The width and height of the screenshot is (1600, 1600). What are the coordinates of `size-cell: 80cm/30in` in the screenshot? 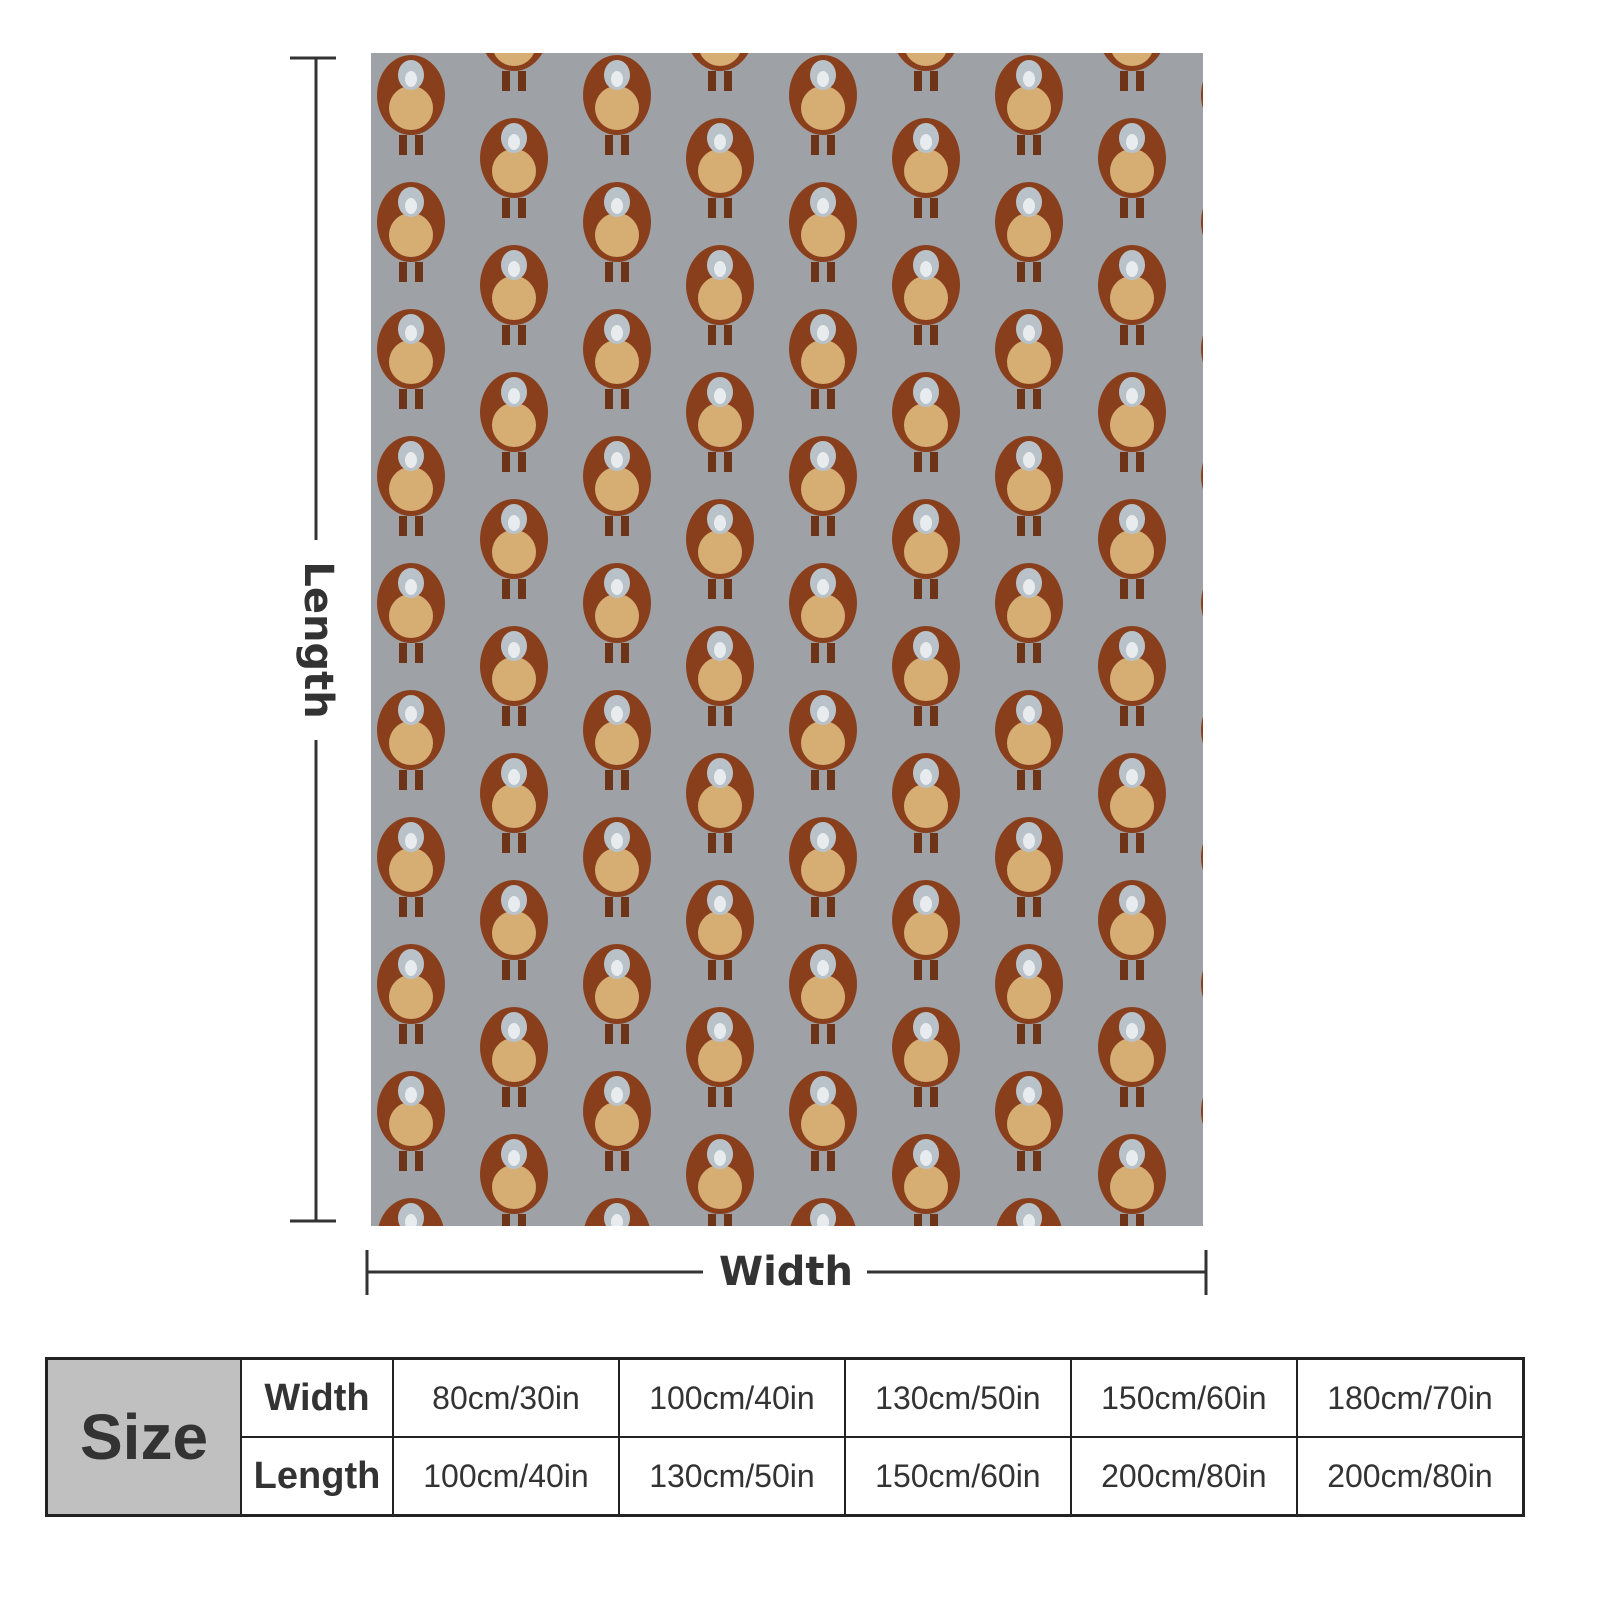 It's located at (506, 1397).